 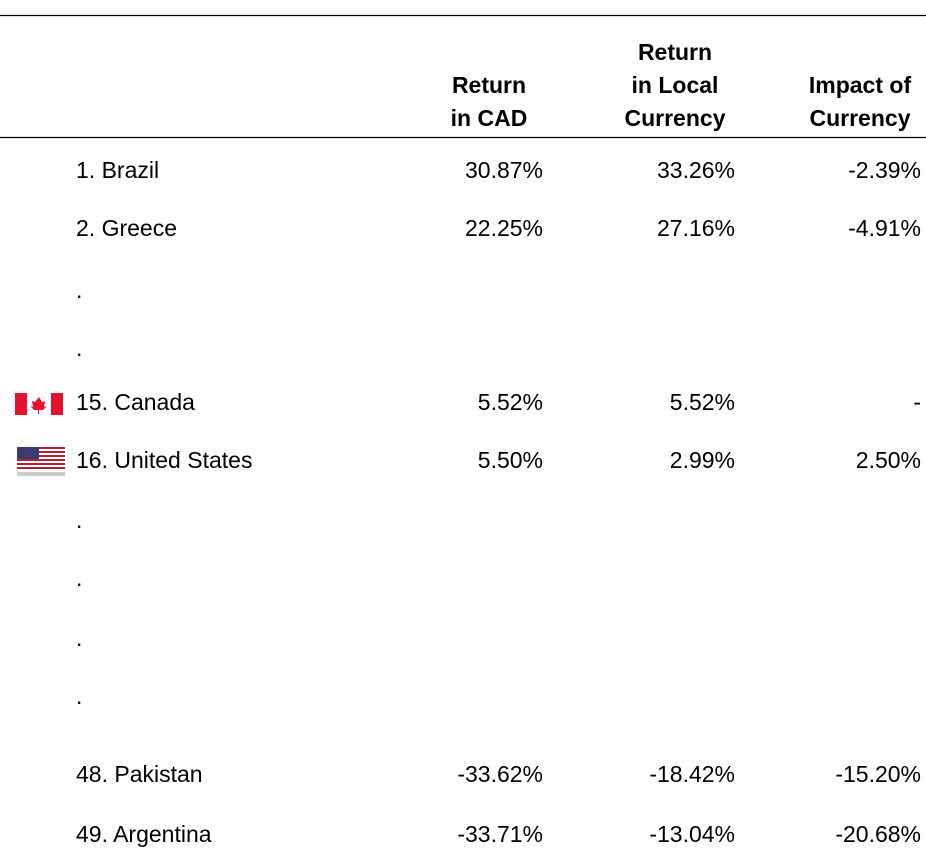 I want to click on cell: 5.50%, so click(x=510, y=460).